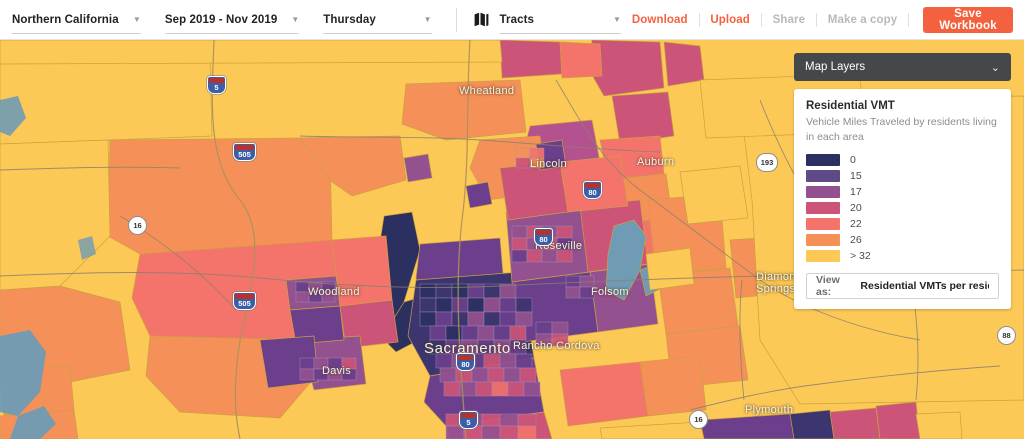 Image resolution: width=1024 pixels, height=439 pixels. What do you see at coordinates (767, 162) in the screenshot?
I see `route-shield: 193` at bounding box center [767, 162].